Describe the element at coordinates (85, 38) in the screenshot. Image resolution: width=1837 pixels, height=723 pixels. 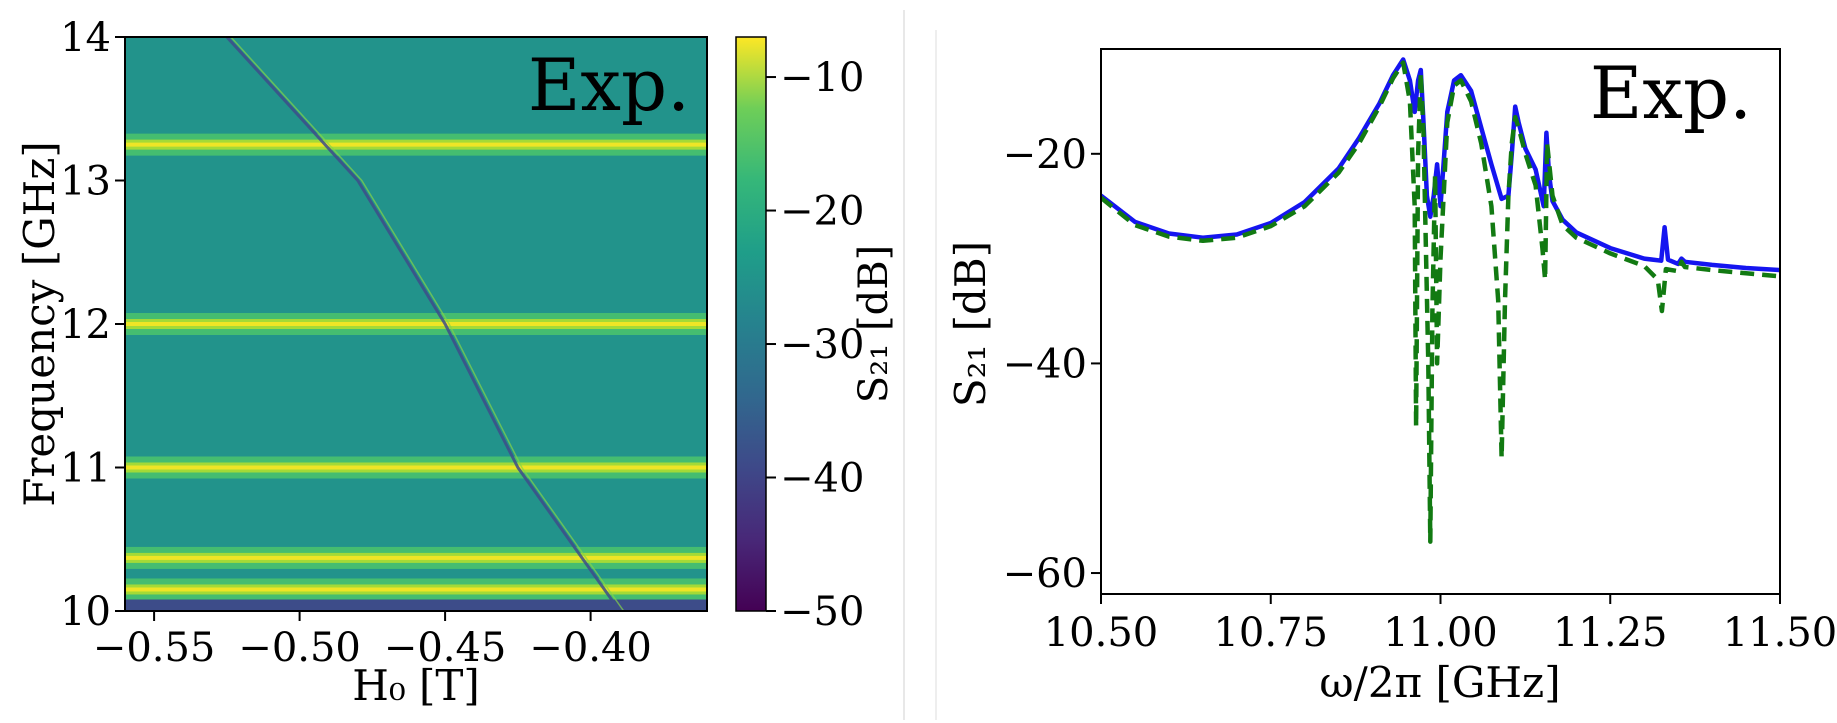
I see `heatmap-y-tick-label: 14` at that location.